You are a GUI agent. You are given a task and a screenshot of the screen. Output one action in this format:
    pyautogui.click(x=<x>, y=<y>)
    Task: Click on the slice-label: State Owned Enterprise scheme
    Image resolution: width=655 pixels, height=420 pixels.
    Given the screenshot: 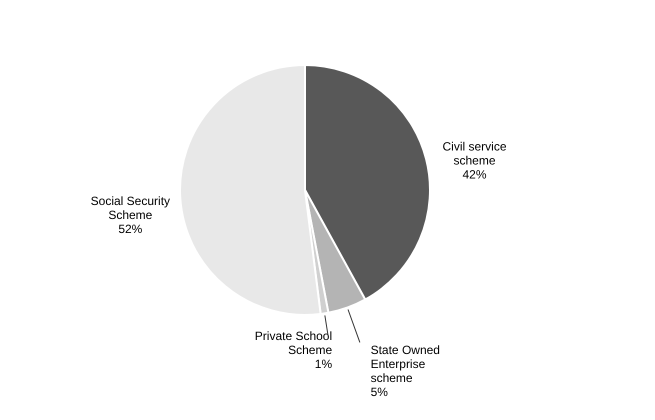 What is the action you would take?
    pyautogui.click(x=405, y=363)
    